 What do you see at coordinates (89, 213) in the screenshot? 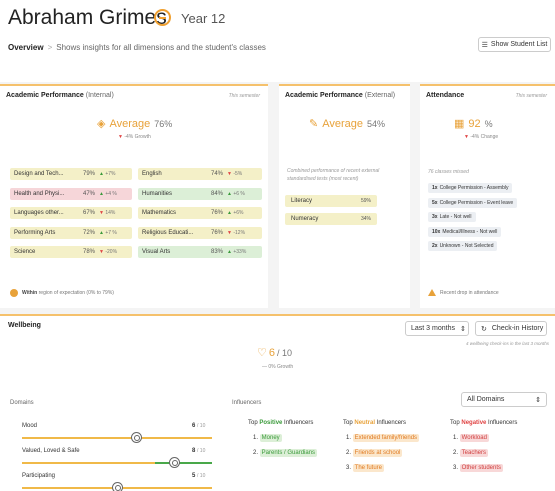
I see `subject-percent: 67%` at bounding box center [89, 213].